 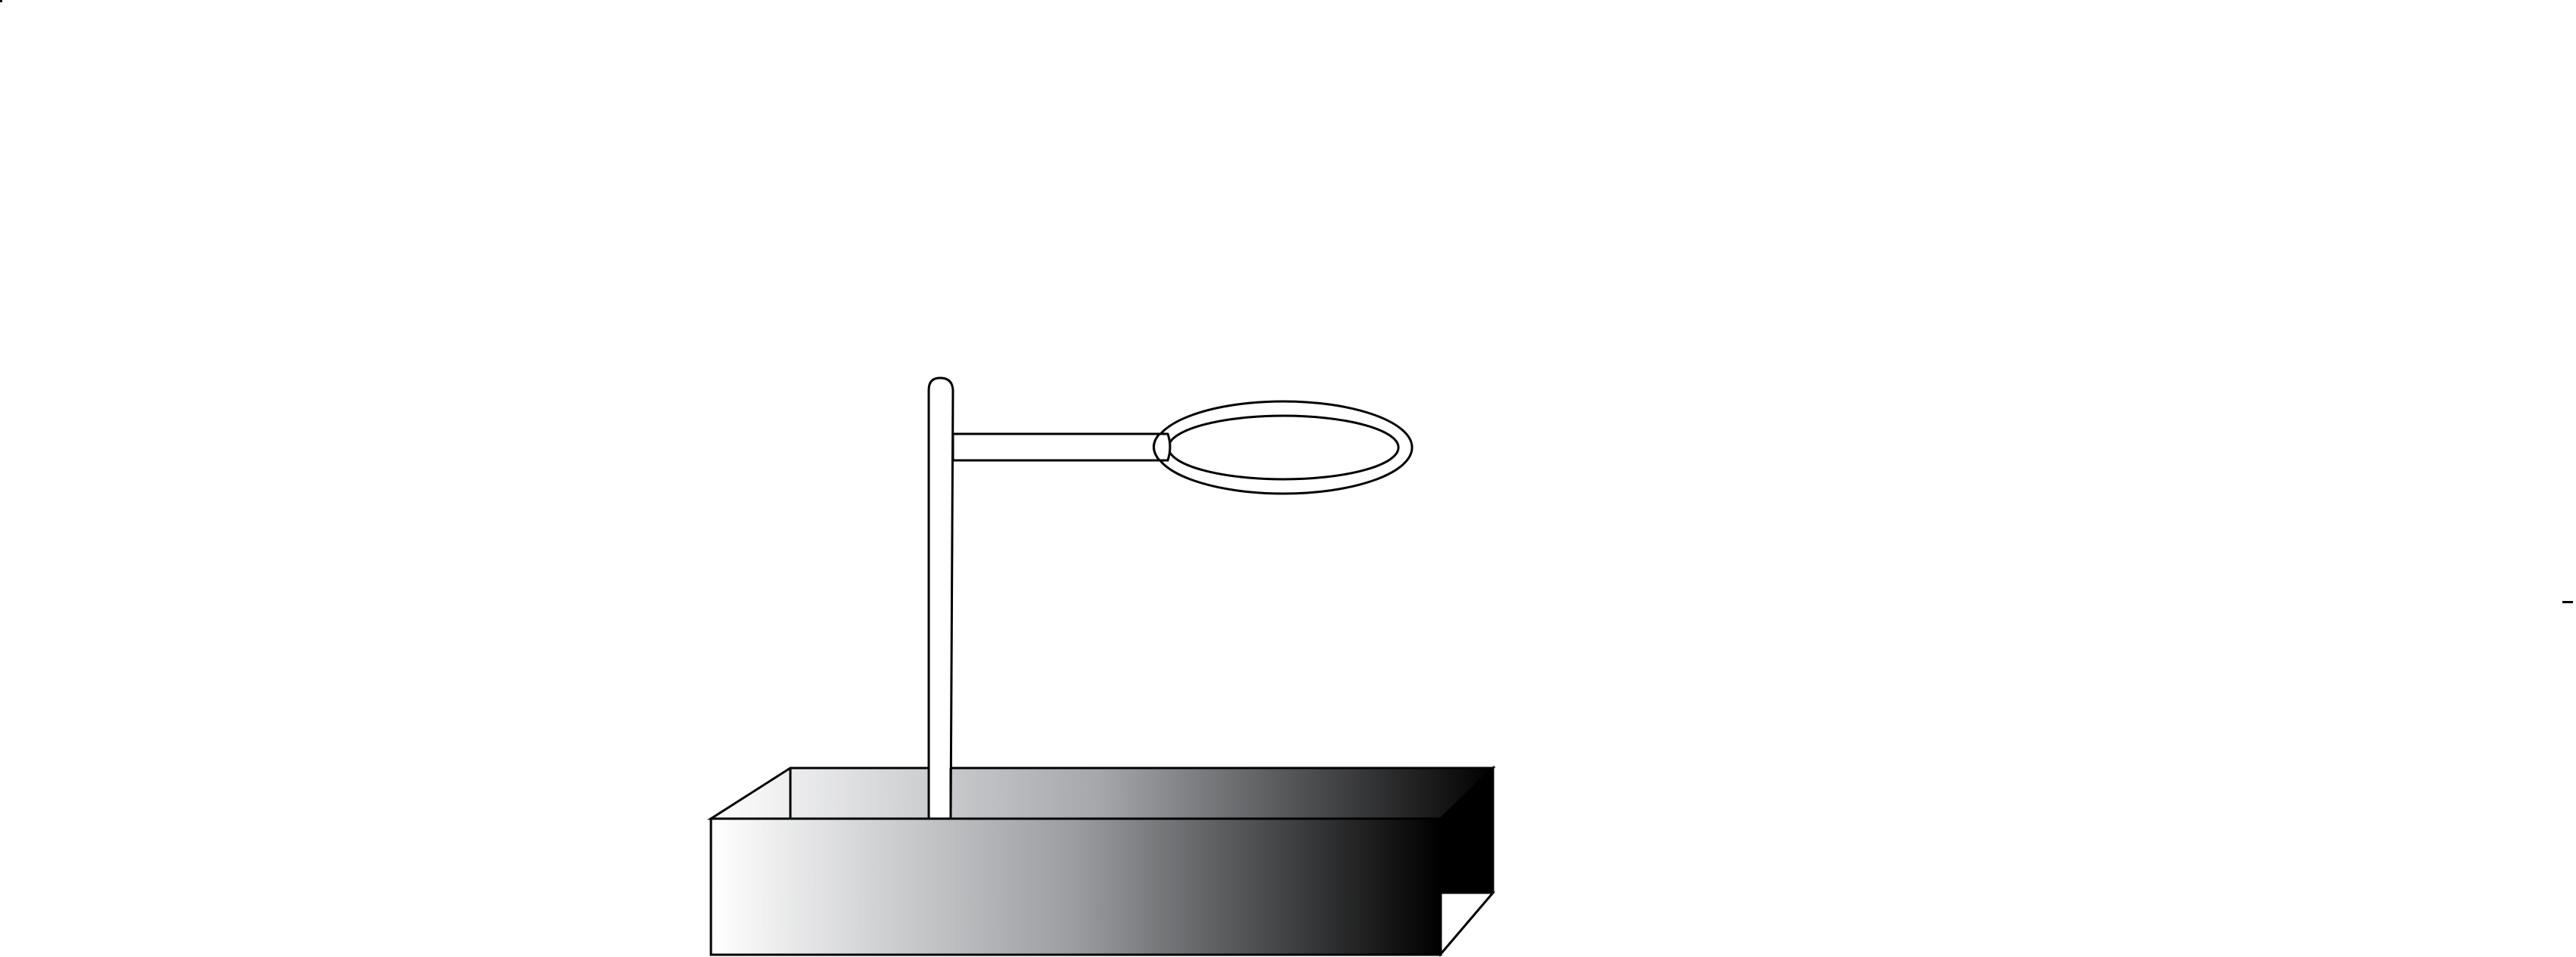 What do you see at coordinates (1162, 447) in the screenshot?
I see `ring-clamp-collar` at bounding box center [1162, 447].